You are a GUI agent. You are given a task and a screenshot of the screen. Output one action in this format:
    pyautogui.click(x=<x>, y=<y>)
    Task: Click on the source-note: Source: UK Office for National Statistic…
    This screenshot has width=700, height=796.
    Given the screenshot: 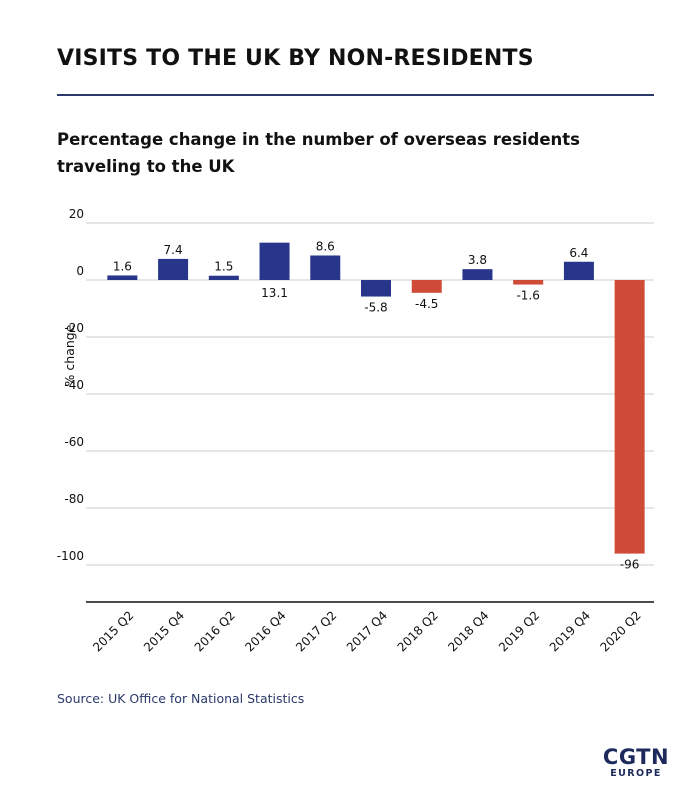 What is the action you would take?
    pyautogui.click(x=181, y=698)
    